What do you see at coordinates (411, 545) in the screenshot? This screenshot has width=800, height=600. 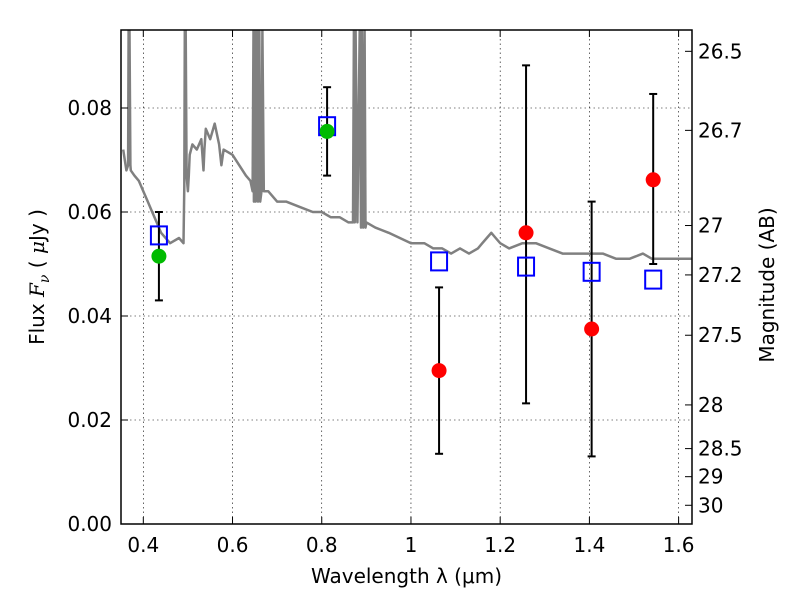 I see `x-tick-label: 1` at bounding box center [411, 545].